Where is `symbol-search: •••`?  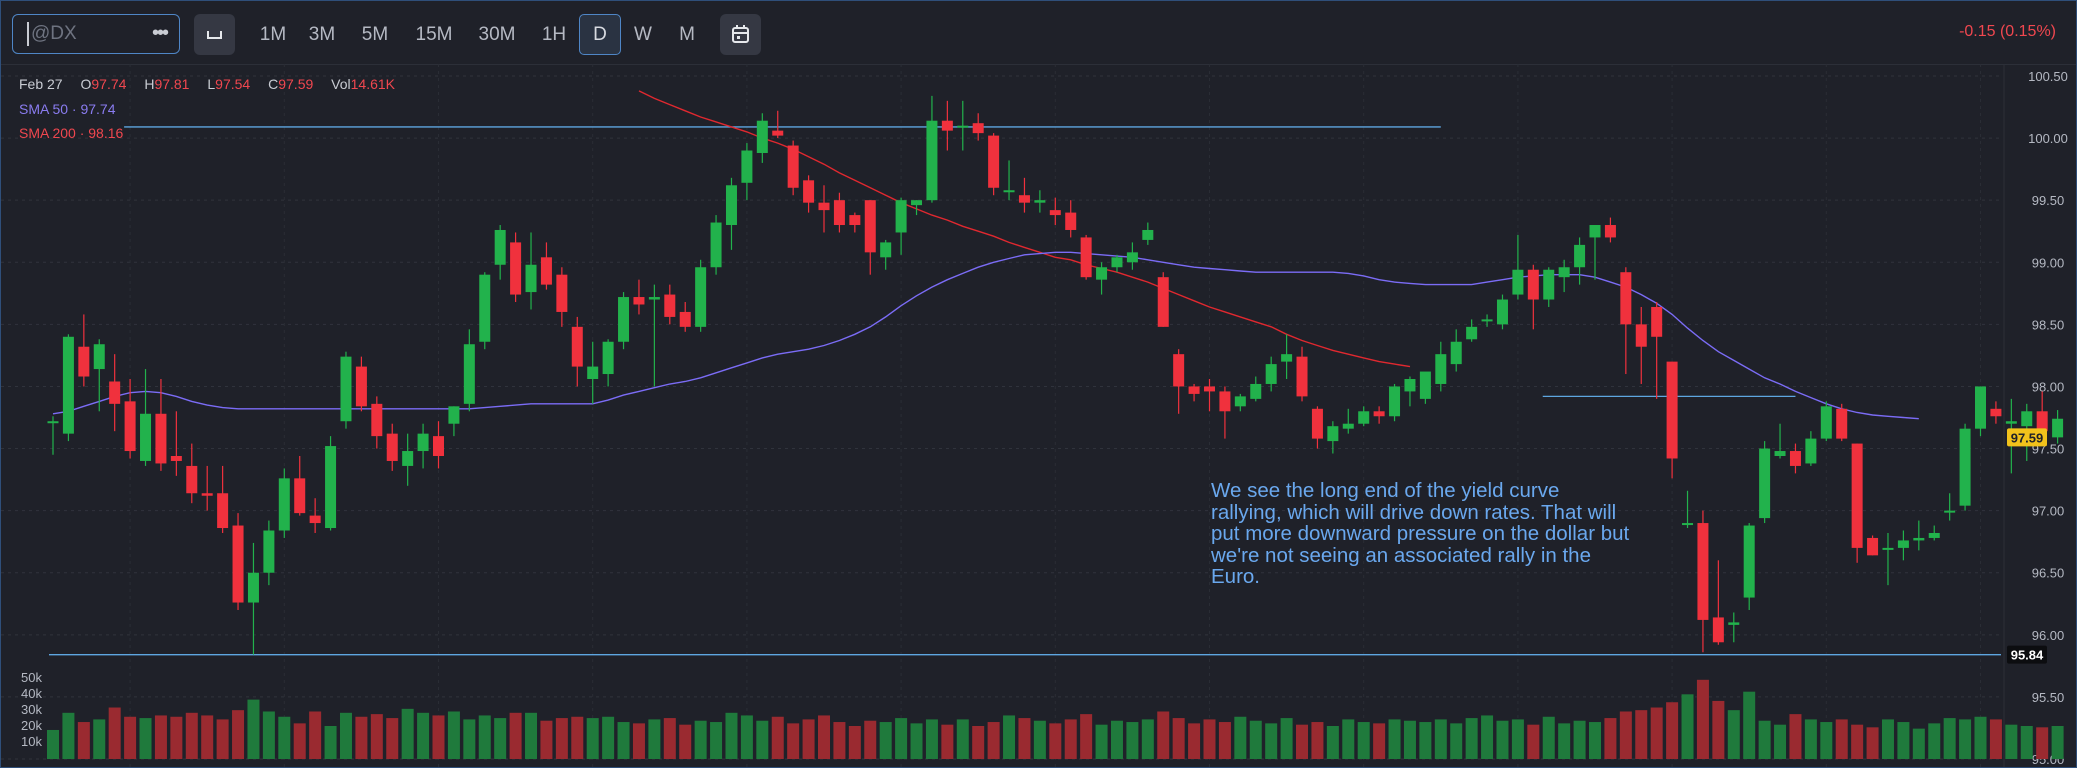
symbol-search: ••• is located at coordinates (96, 34).